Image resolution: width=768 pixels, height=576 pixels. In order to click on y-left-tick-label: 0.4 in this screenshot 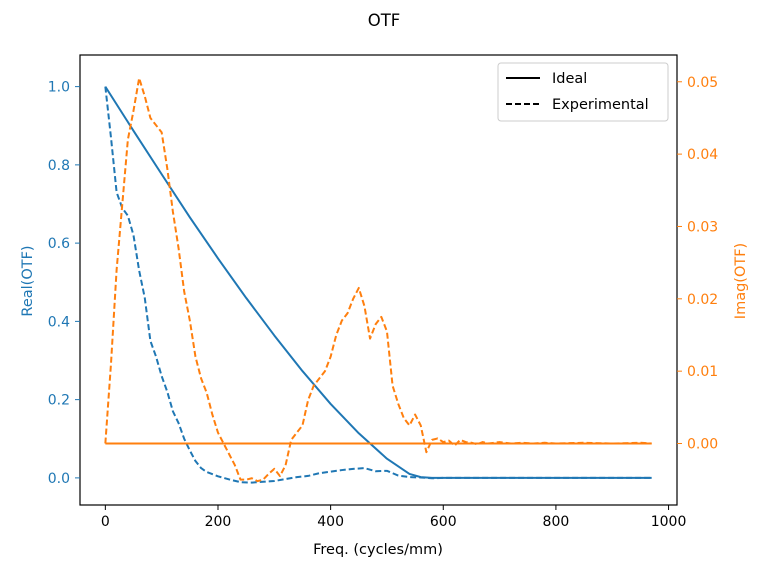, I will do `click(59, 322)`.